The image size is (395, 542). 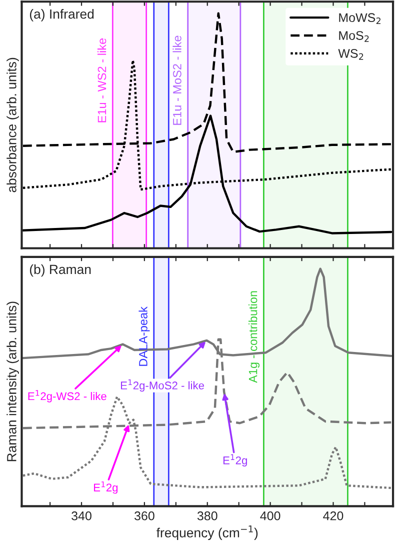 What do you see at coordinates (67, 396) in the screenshot?
I see `annotation: E$^{1}$2g-WS2 - like` at bounding box center [67, 396].